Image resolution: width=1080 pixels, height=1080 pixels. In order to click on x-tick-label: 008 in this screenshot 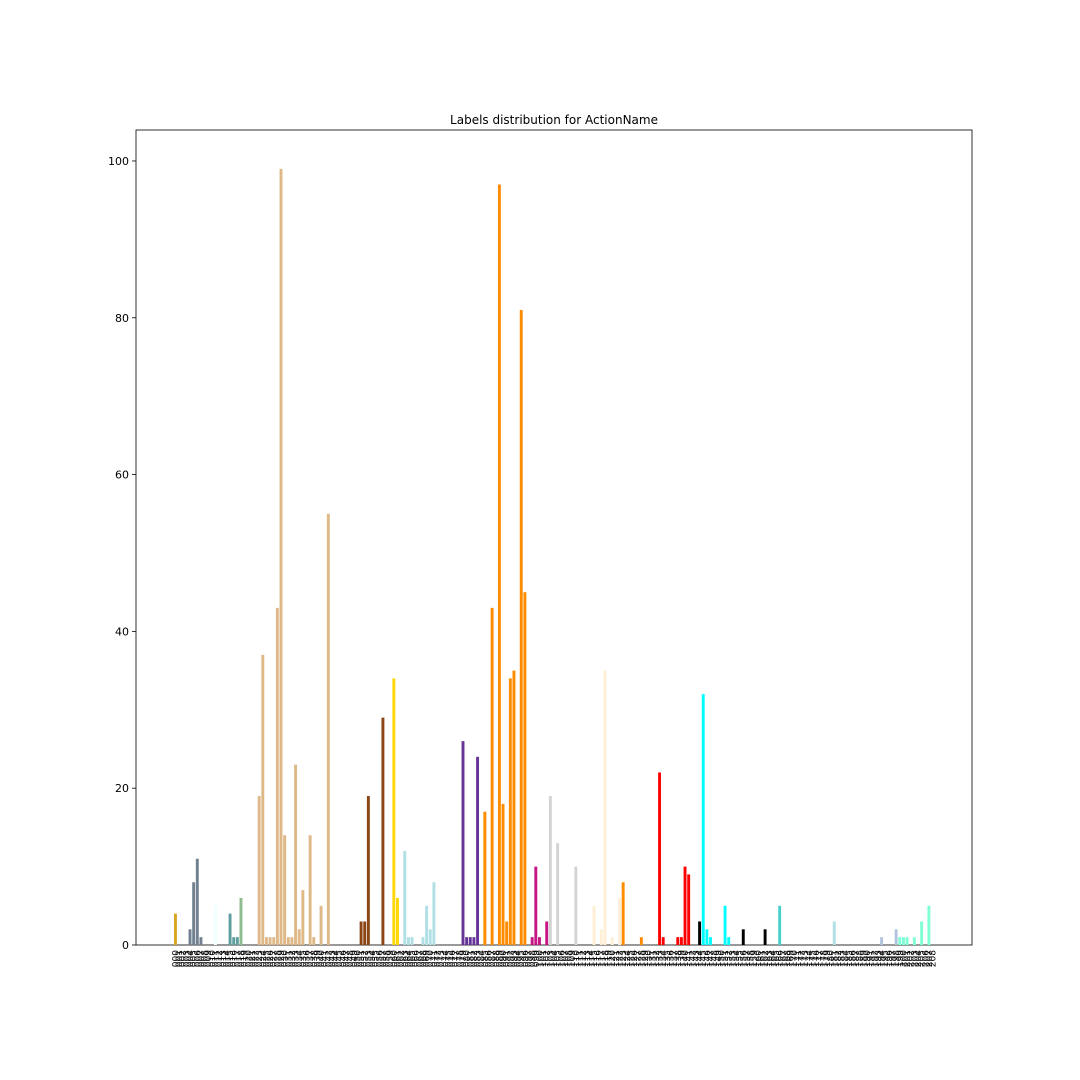, I will do `click(206, 958)`.